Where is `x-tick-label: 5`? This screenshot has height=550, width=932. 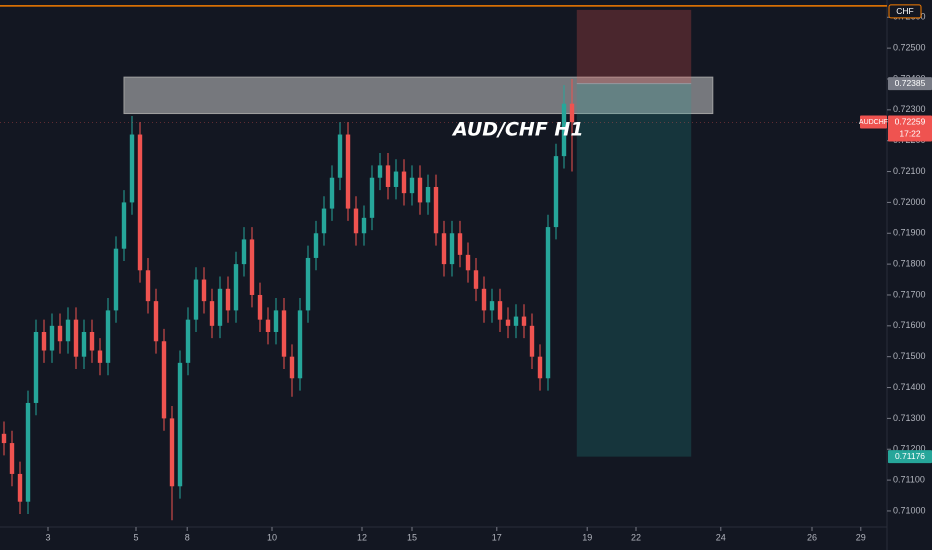
x-tick-label: 5 is located at coordinates (135, 537).